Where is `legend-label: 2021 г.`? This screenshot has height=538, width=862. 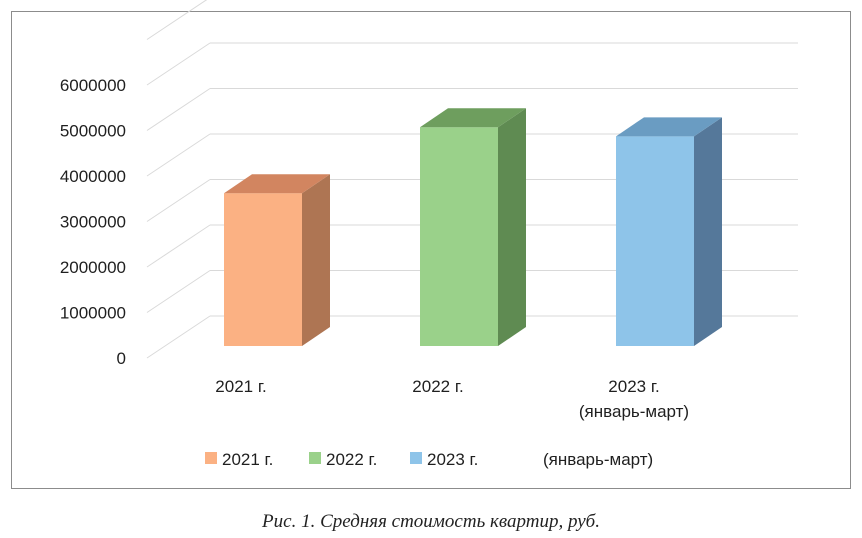
legend-label: 2021 г. is located at coordinates (247, 459).